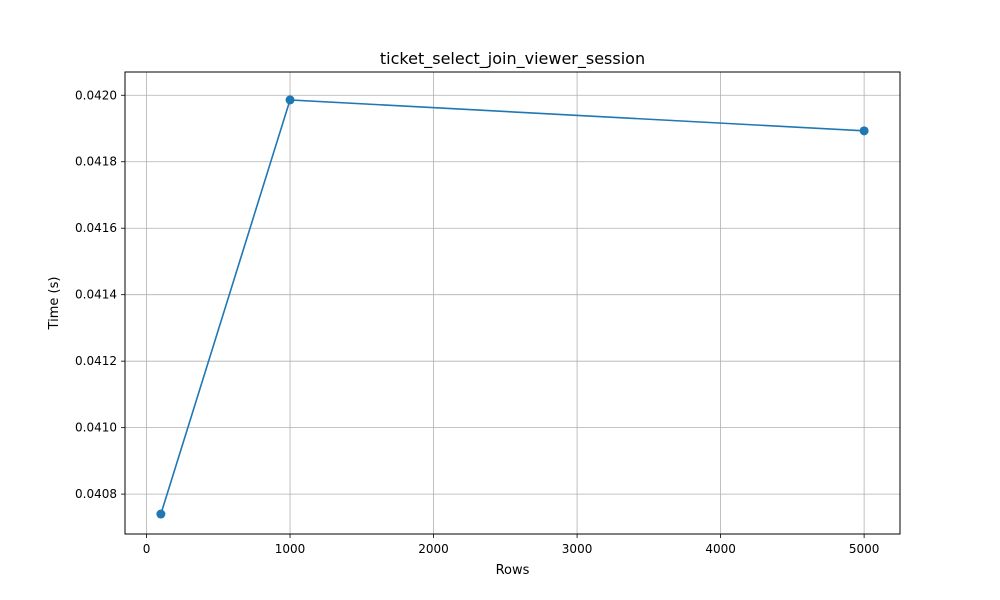  I want to click on y-axis-label: Time (s), so click(54, 304).